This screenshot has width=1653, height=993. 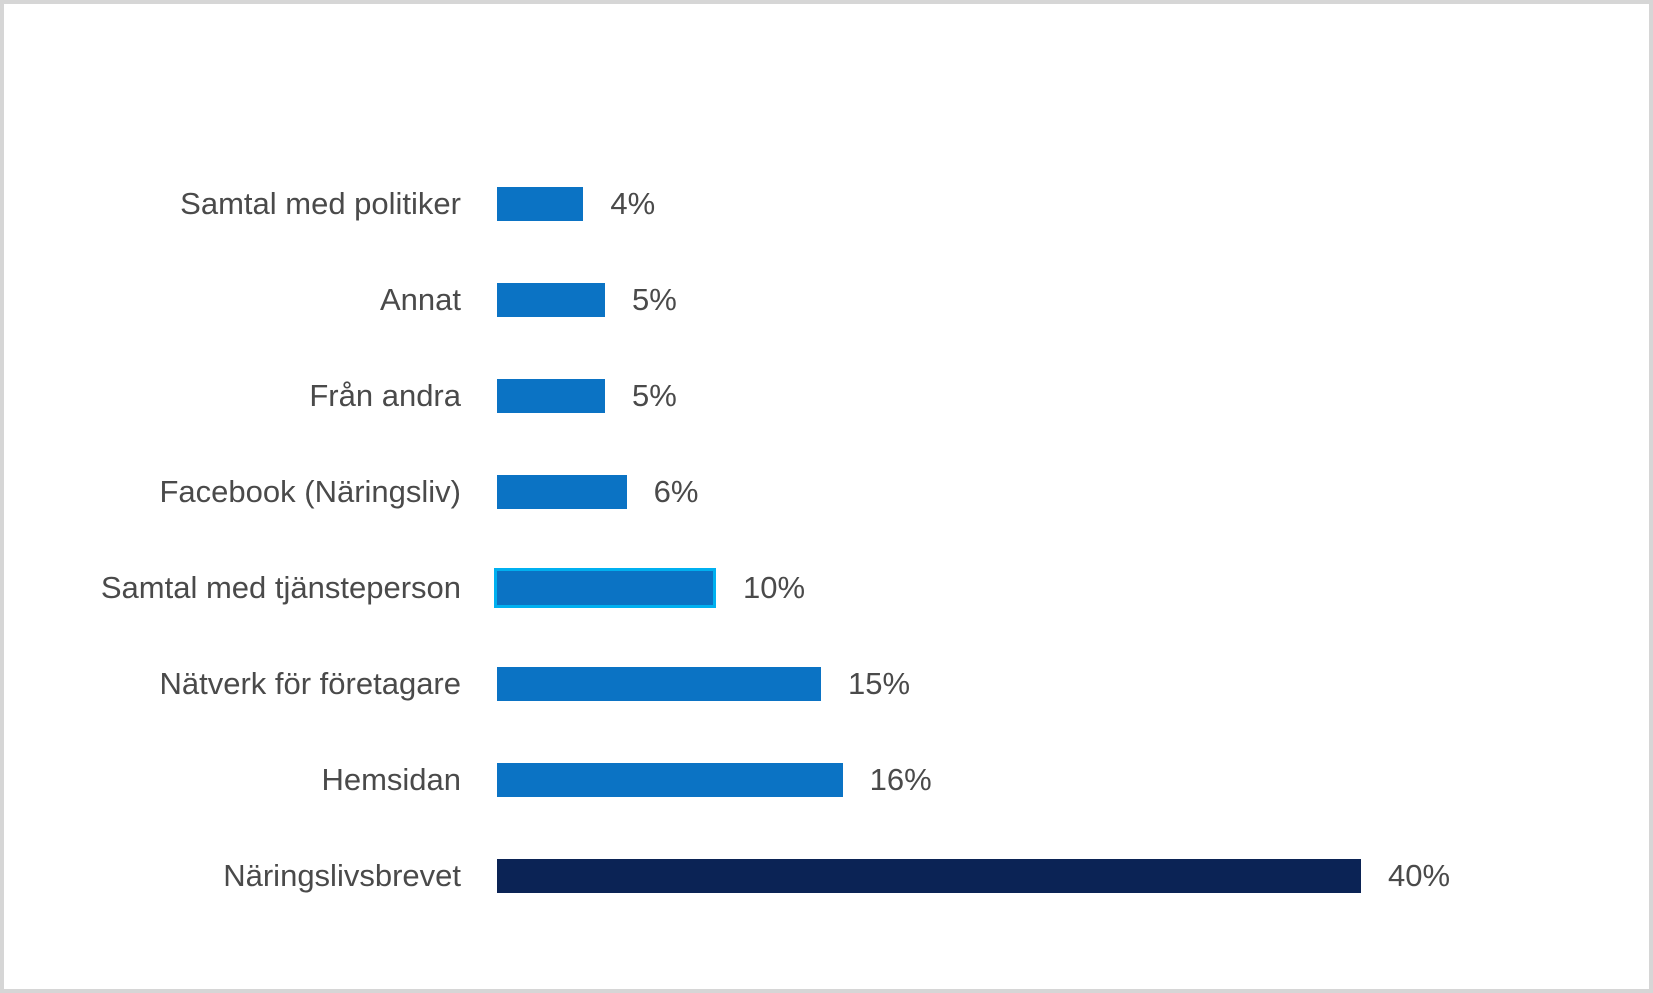 I want to click on chart-row: Annat 5%, so click(x=826, y=300).